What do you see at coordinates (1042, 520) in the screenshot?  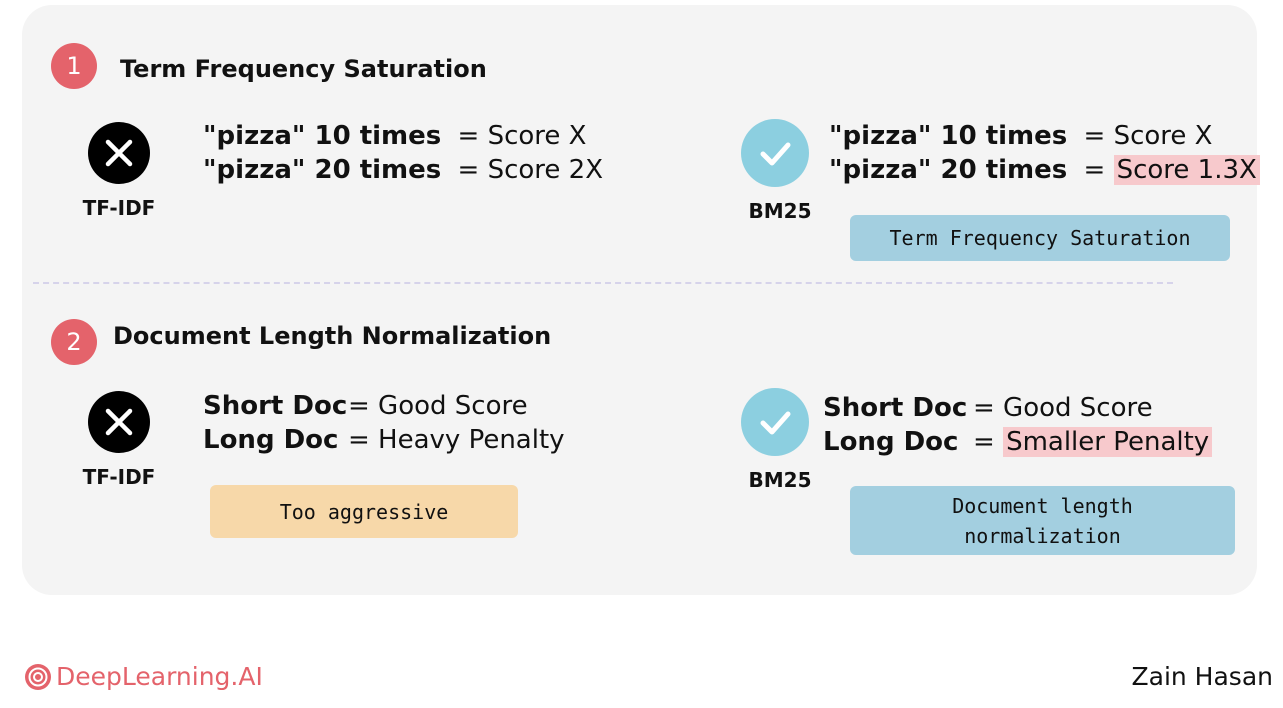 I see `note-box: Document length normalization` at bounding box center [1042, 520].